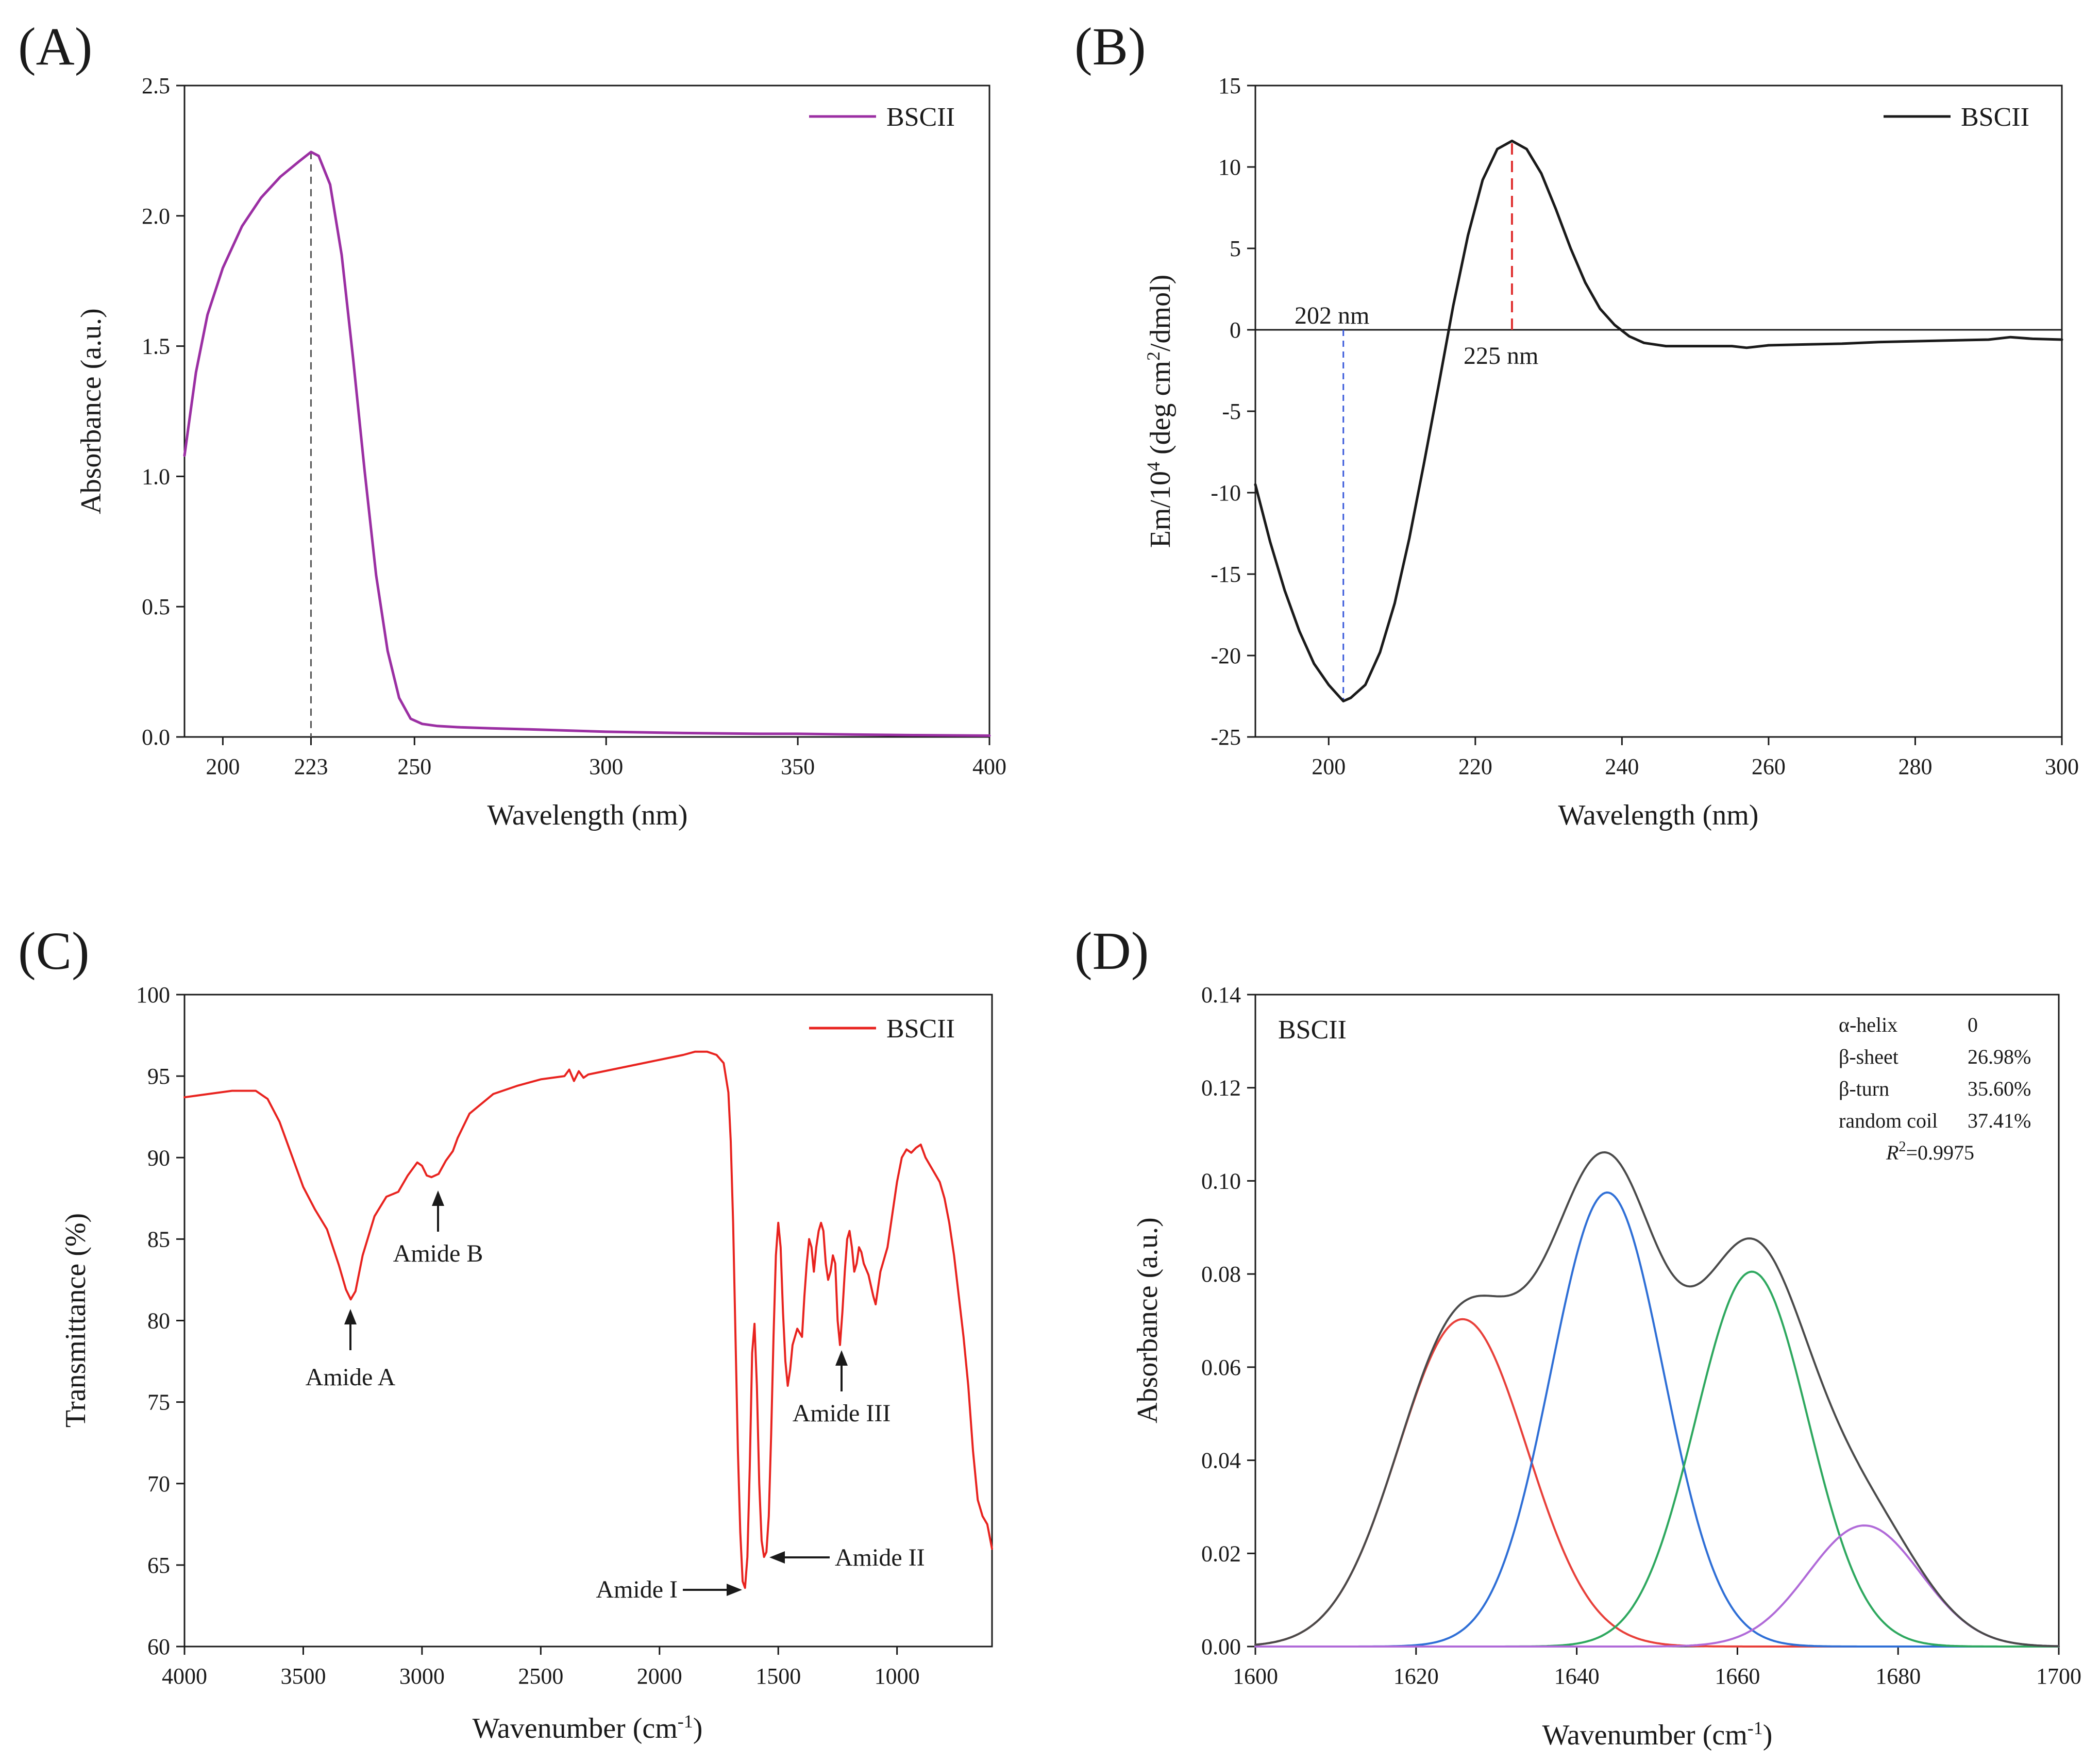 The image size is (2100, 1763). I want to click on y-tick-label: -15, so click(1226, 574).